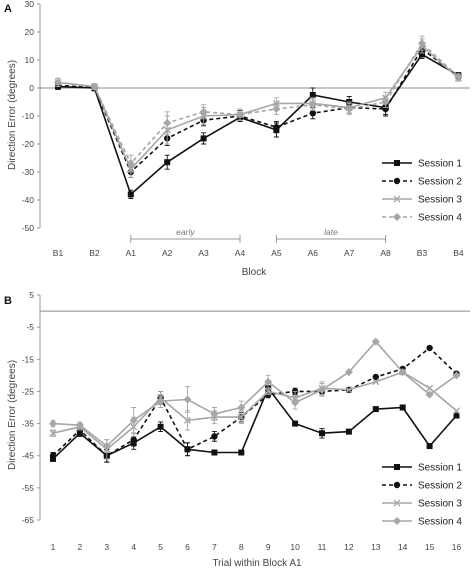  What do you see at coordinates (241, 547) in the screenshot?
I see `panel-b-x-tick-label: 8` at bounding box center [241, 547].